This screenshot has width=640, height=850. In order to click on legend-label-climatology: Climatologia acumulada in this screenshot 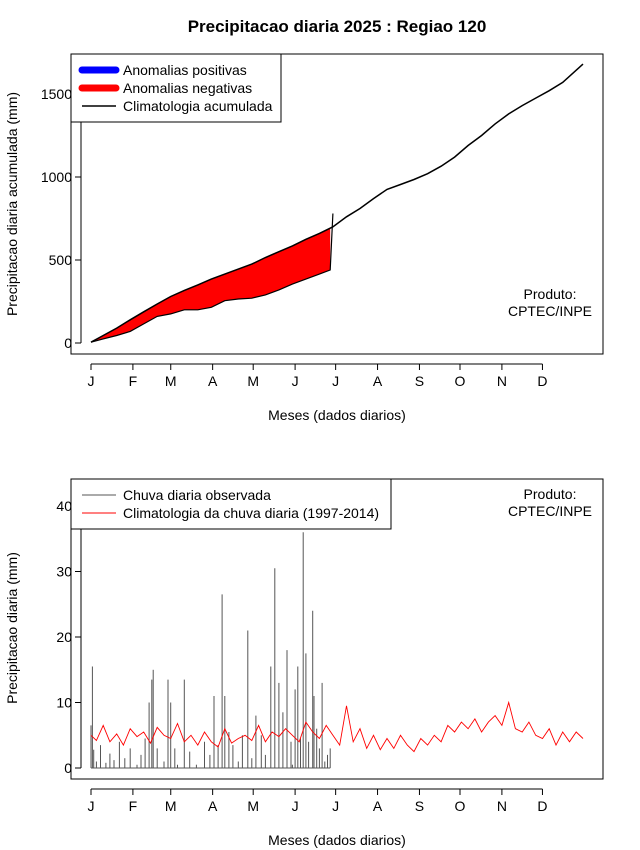, I will do `click(198, 106)`.